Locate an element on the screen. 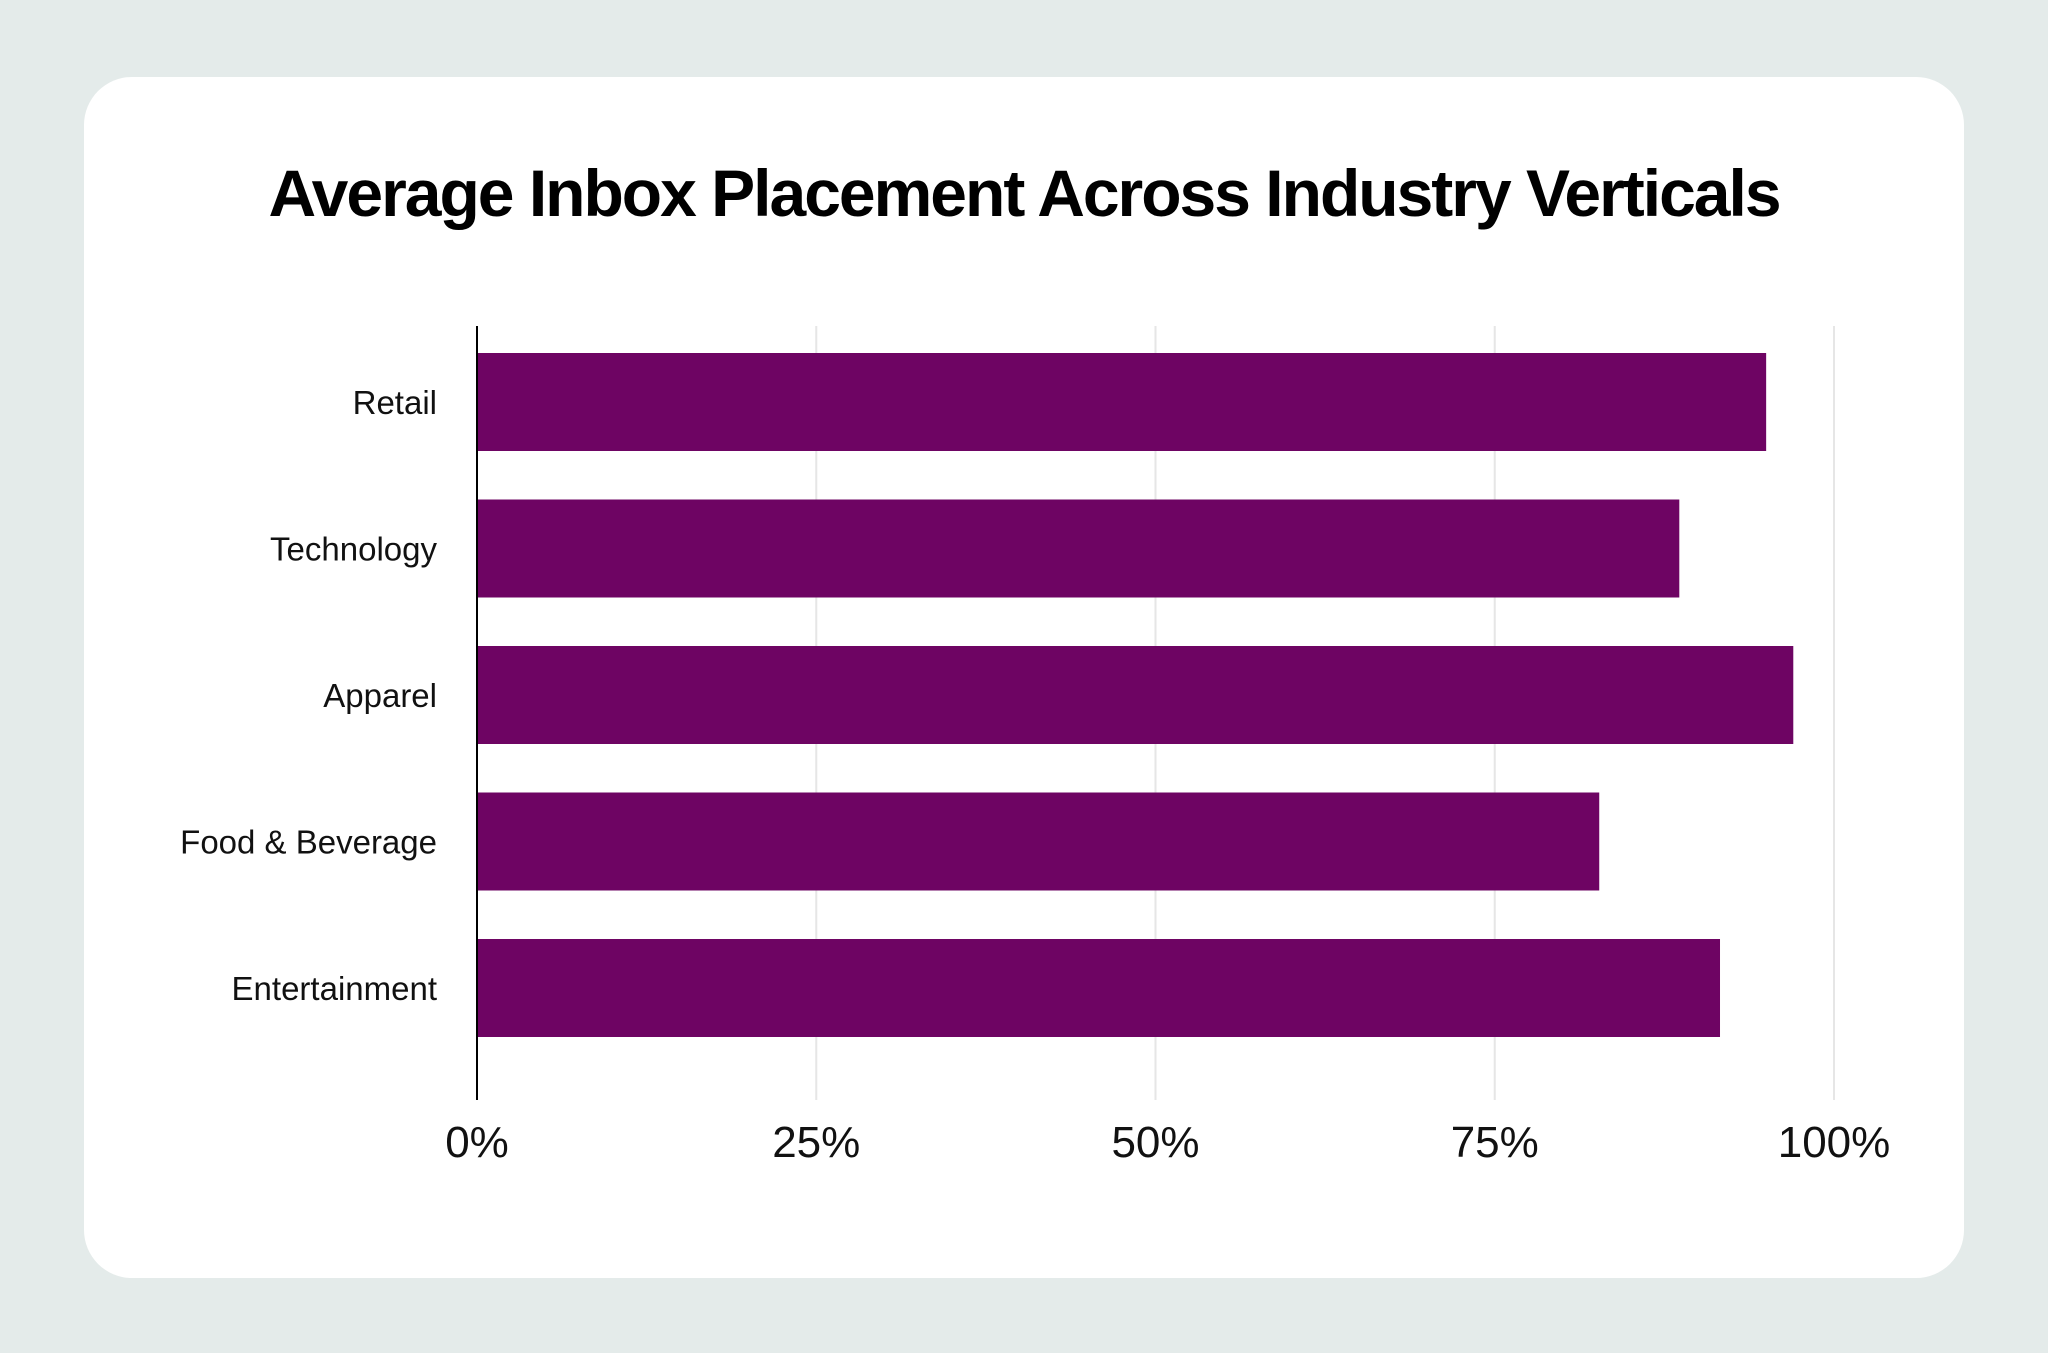 This screenshot has width=2048, height=1353. x-tick-label-75: 75% is located at coordinates (1495, 1142).